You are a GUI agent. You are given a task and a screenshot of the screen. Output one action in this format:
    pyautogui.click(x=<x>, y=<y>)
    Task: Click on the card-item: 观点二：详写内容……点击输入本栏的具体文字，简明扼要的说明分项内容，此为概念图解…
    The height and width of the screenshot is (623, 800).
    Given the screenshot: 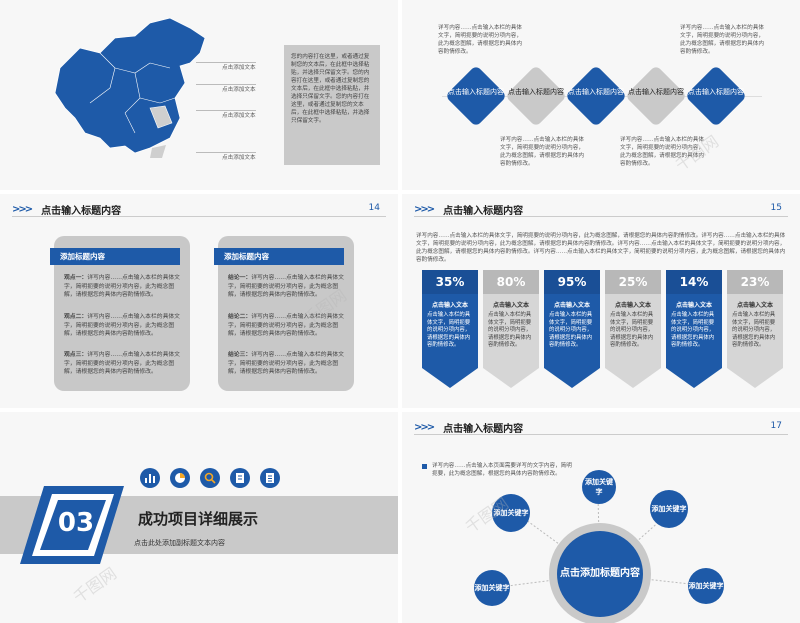 What is the action you would take?
    pyautogui.click(x=122, y=326)
    